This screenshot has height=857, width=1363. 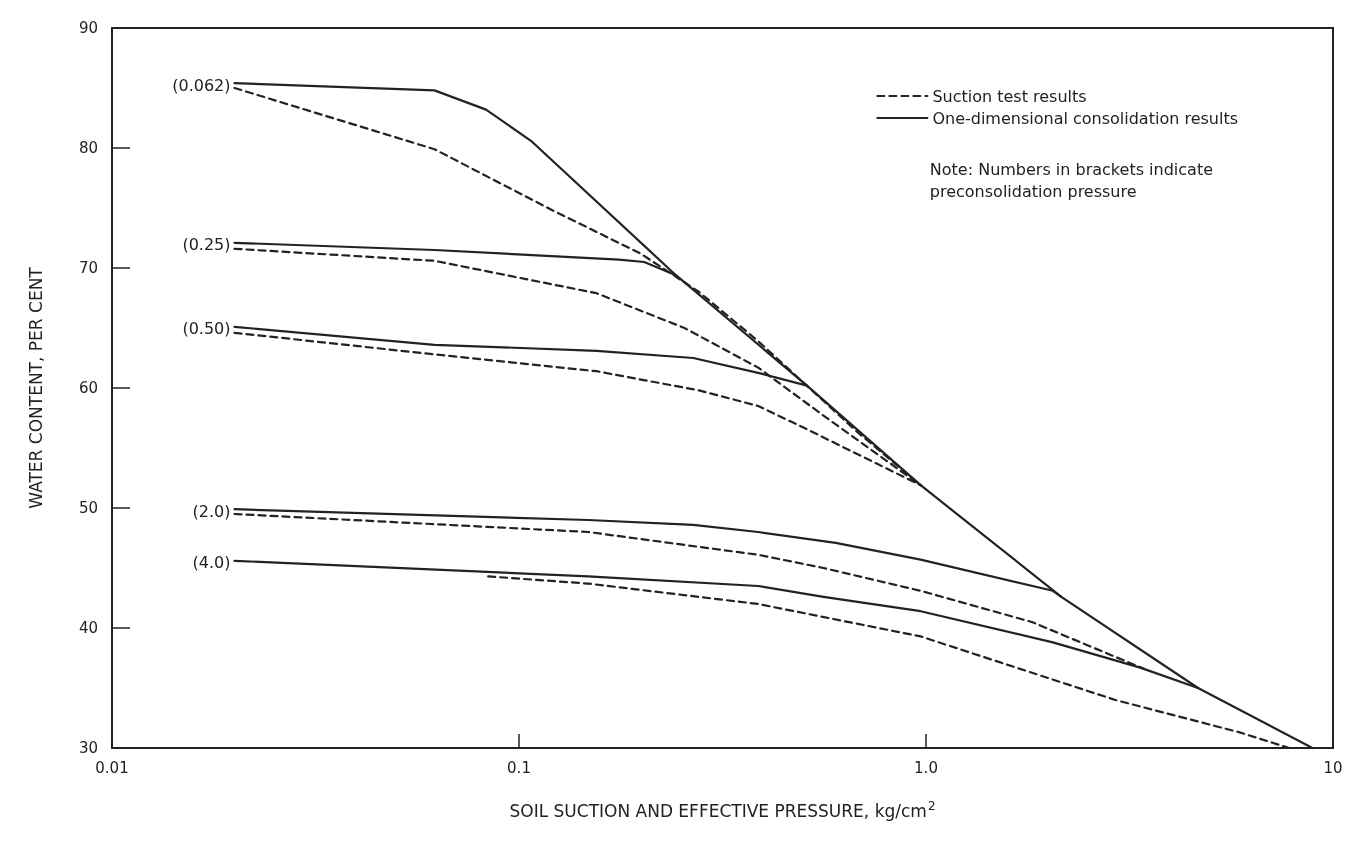 I want to click on y-tick-label: 60, so click(x=88, y=388).